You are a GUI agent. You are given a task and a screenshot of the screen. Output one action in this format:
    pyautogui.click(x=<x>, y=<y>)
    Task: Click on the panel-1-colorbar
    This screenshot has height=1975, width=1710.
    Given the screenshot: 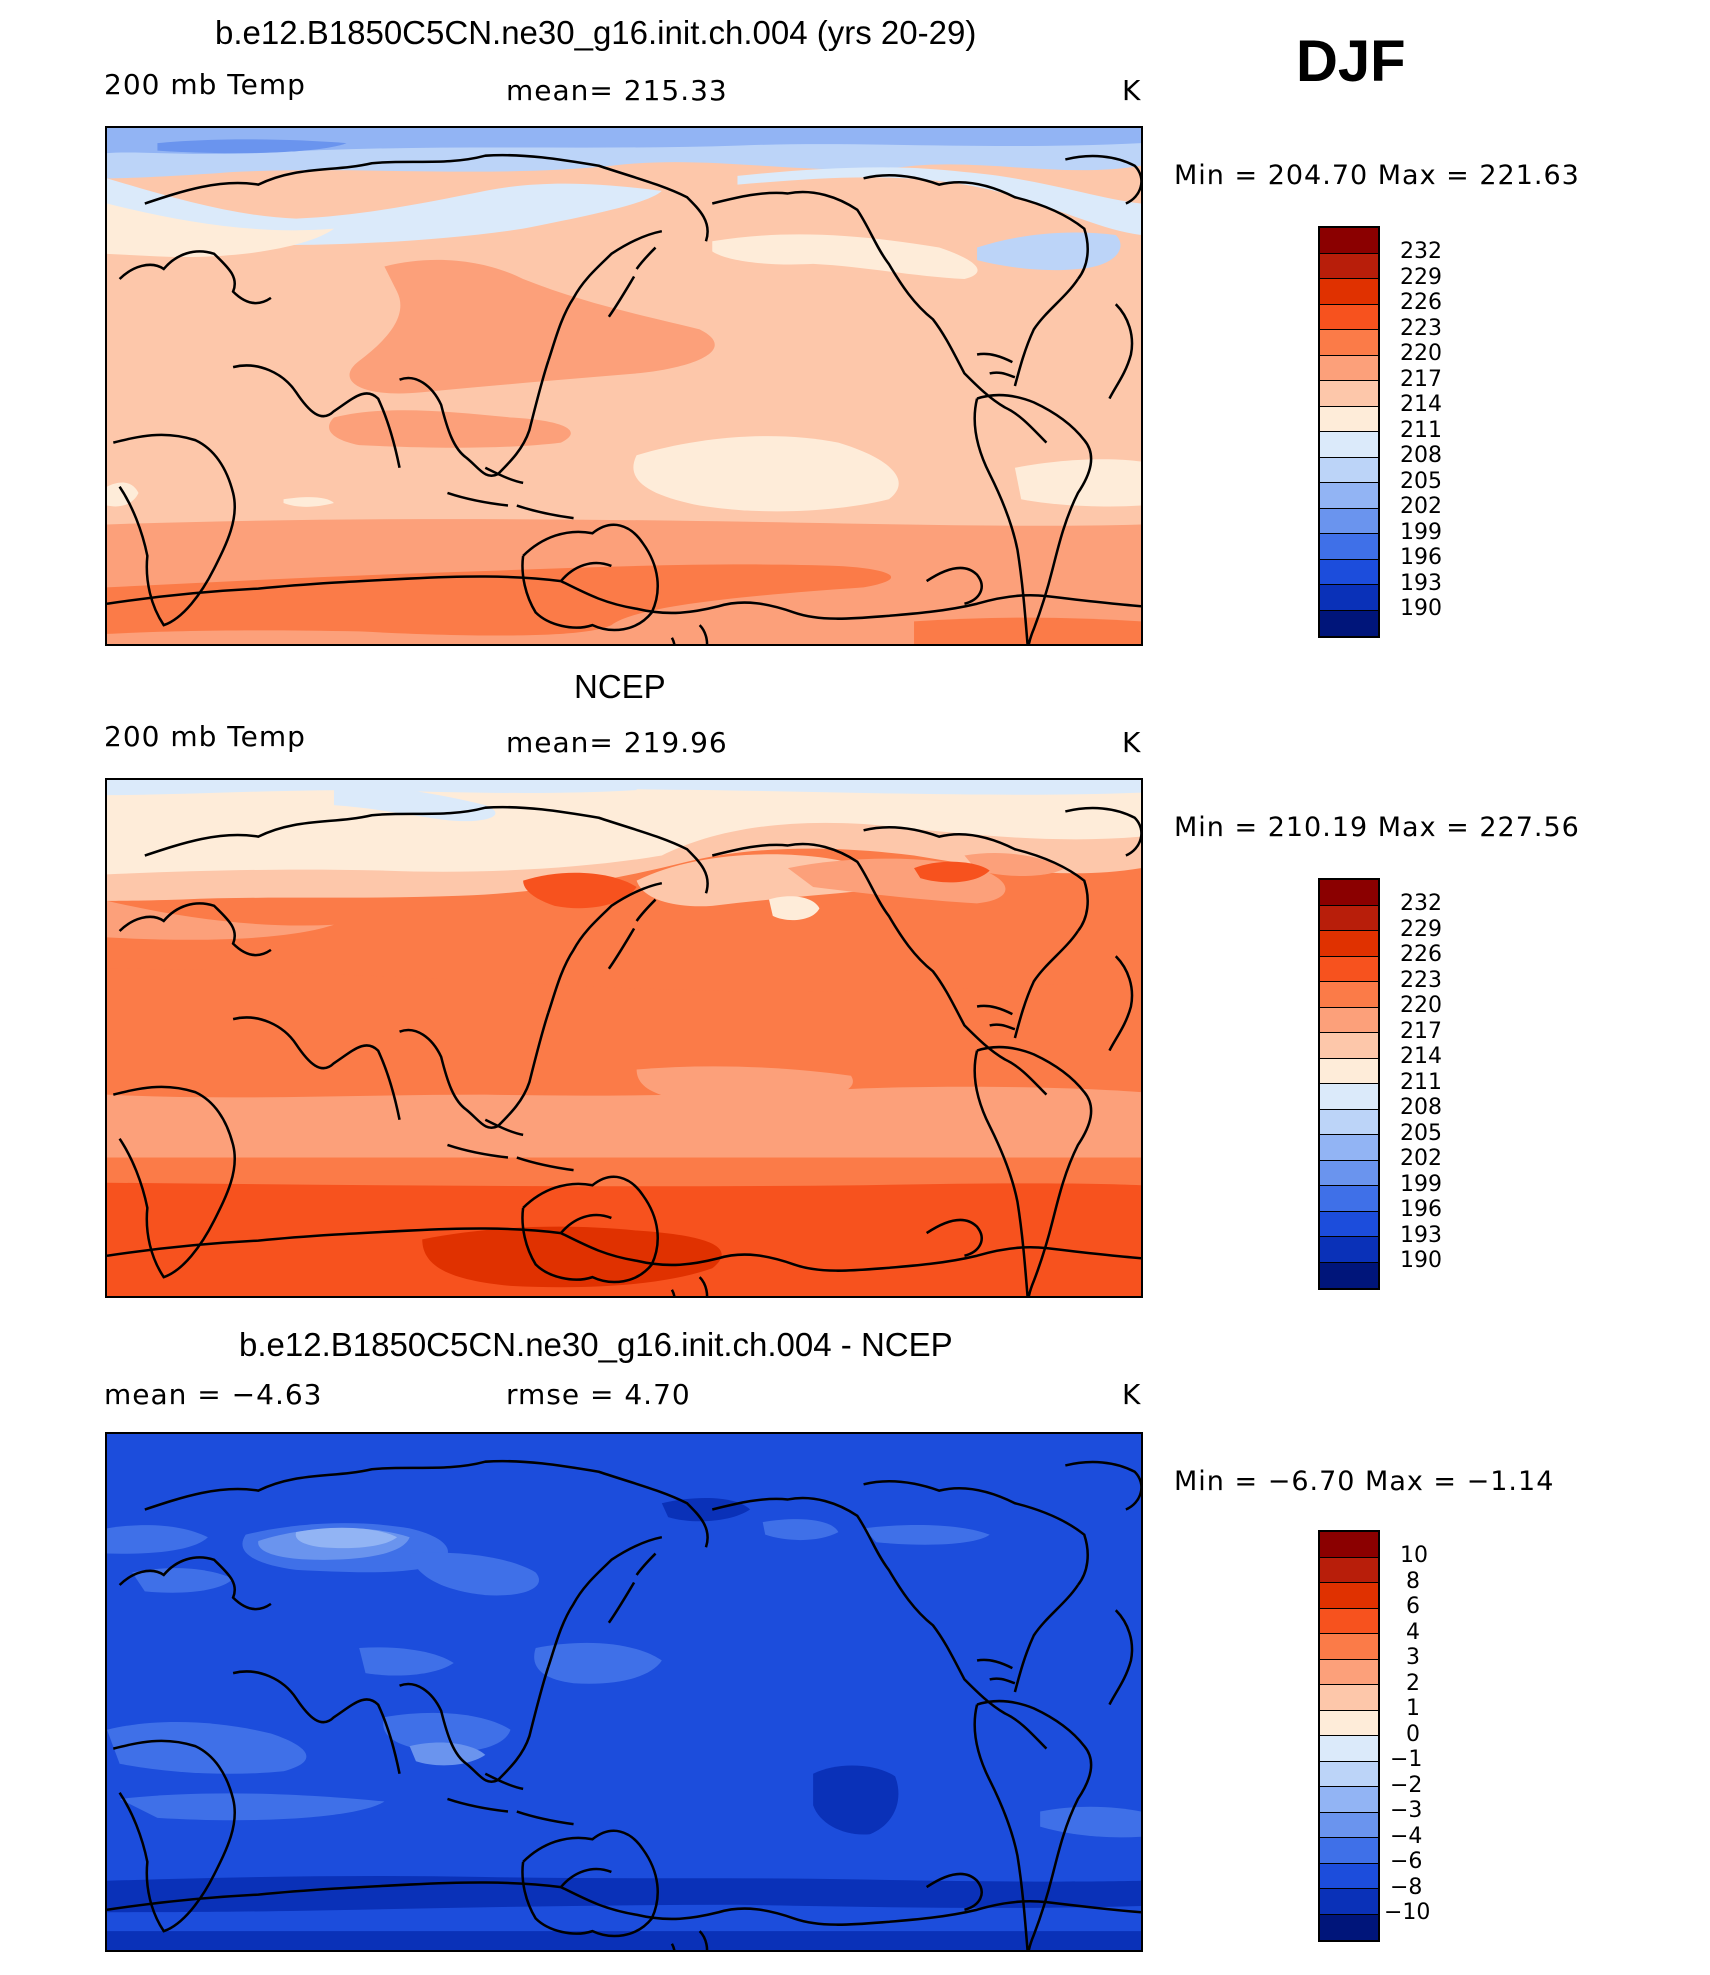 What is the action you would take?
    pyautogui.click(x=1349, y=432)
    